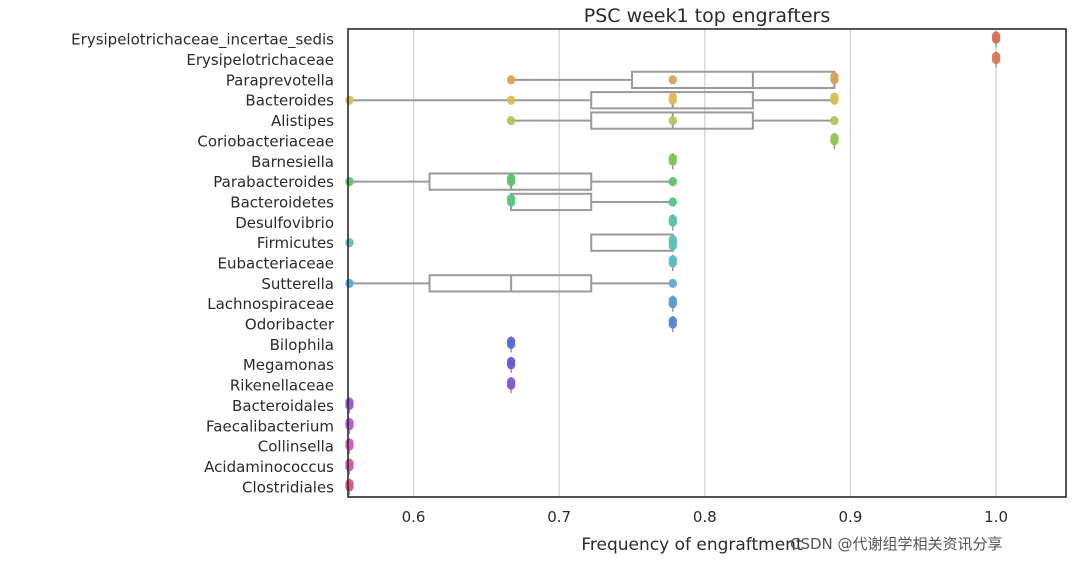 The image size is (1080, 563). Describe the element at coordinates (414, 517) in the screenshot. I see `x-tick-label: 0.6` at that location.